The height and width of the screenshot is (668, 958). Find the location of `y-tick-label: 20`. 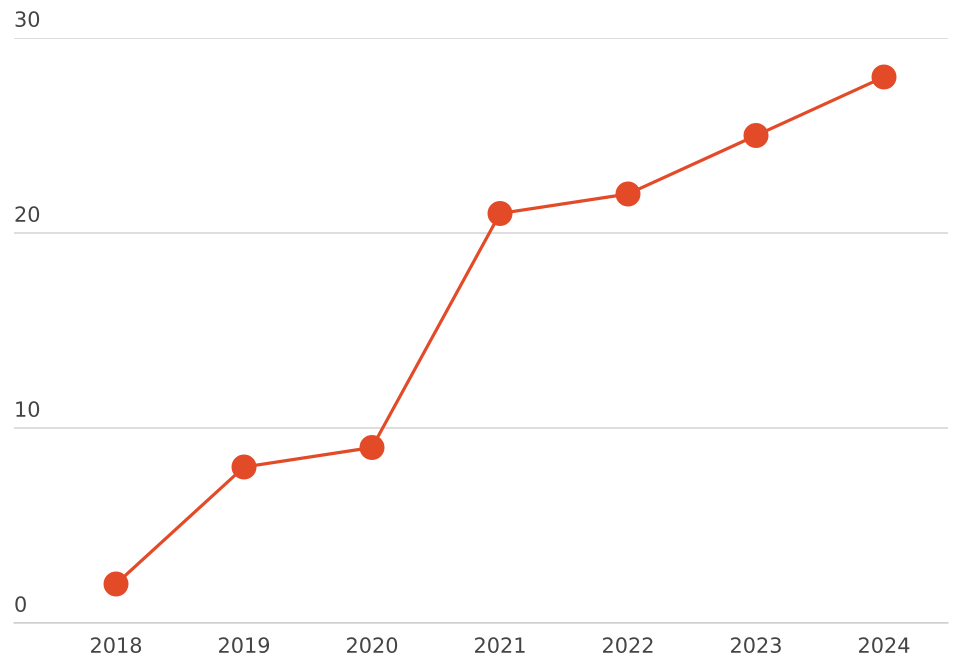

y-tick-label: 20 is located at coordinates (28, 214).